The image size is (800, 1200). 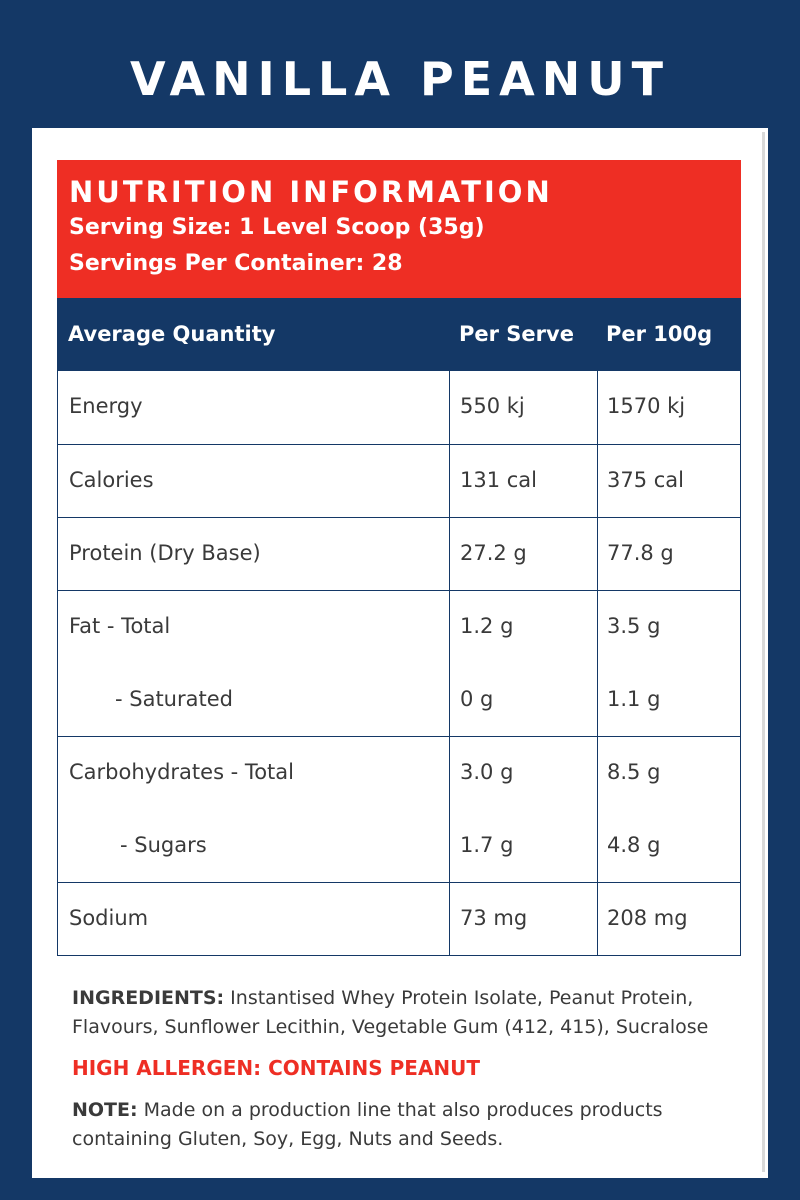 I want to click on row-per-serve: 131 cal, so click(x=499, y=480).